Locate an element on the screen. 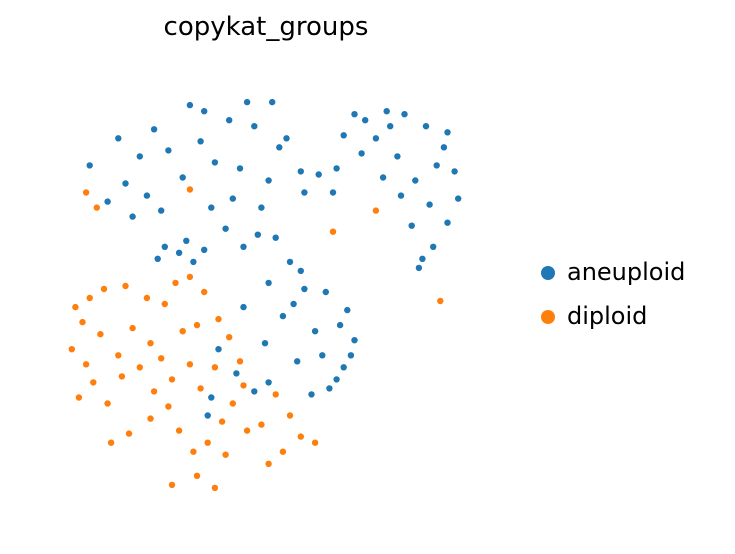 The width and height of the screenshot is (735, 554). legend-marker-aneuploid is located at coordinates (548, 273).